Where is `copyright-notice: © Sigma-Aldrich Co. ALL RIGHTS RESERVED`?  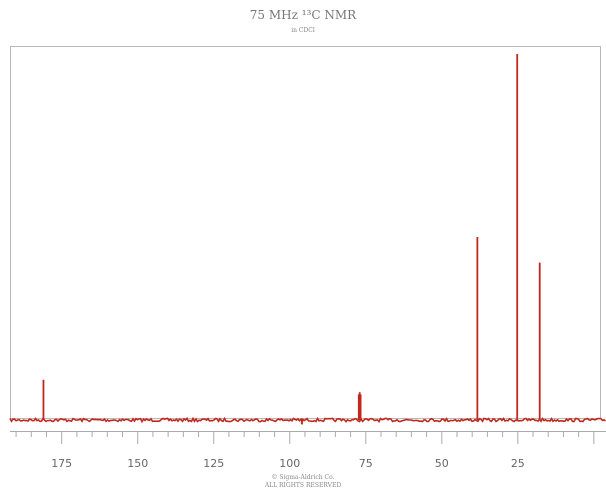 copyright-notice: © Sigma-Aldrich Co. ALL RIGHTS RESERVED is located at coordinates (303, 482).